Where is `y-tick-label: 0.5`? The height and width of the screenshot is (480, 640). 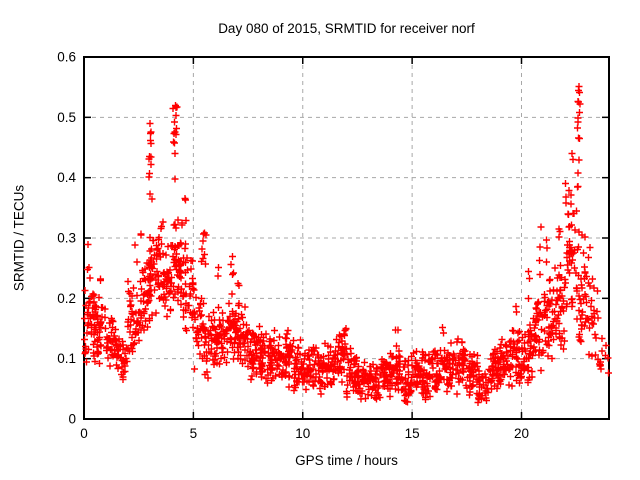 y-tick-label: 0.5 is located at coordinates (66, 117).